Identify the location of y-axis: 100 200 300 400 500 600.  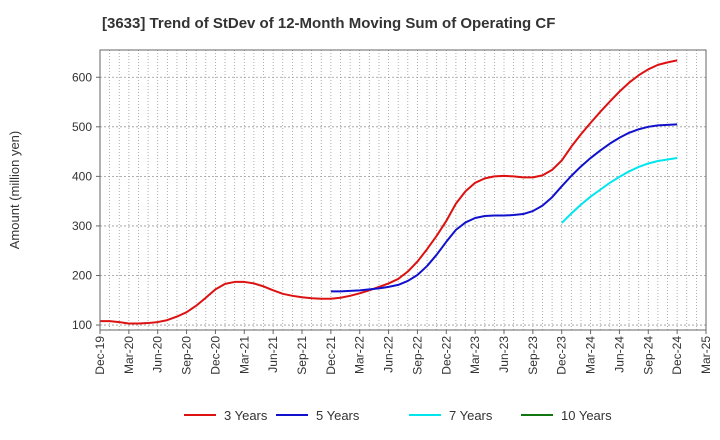
(86, 201).